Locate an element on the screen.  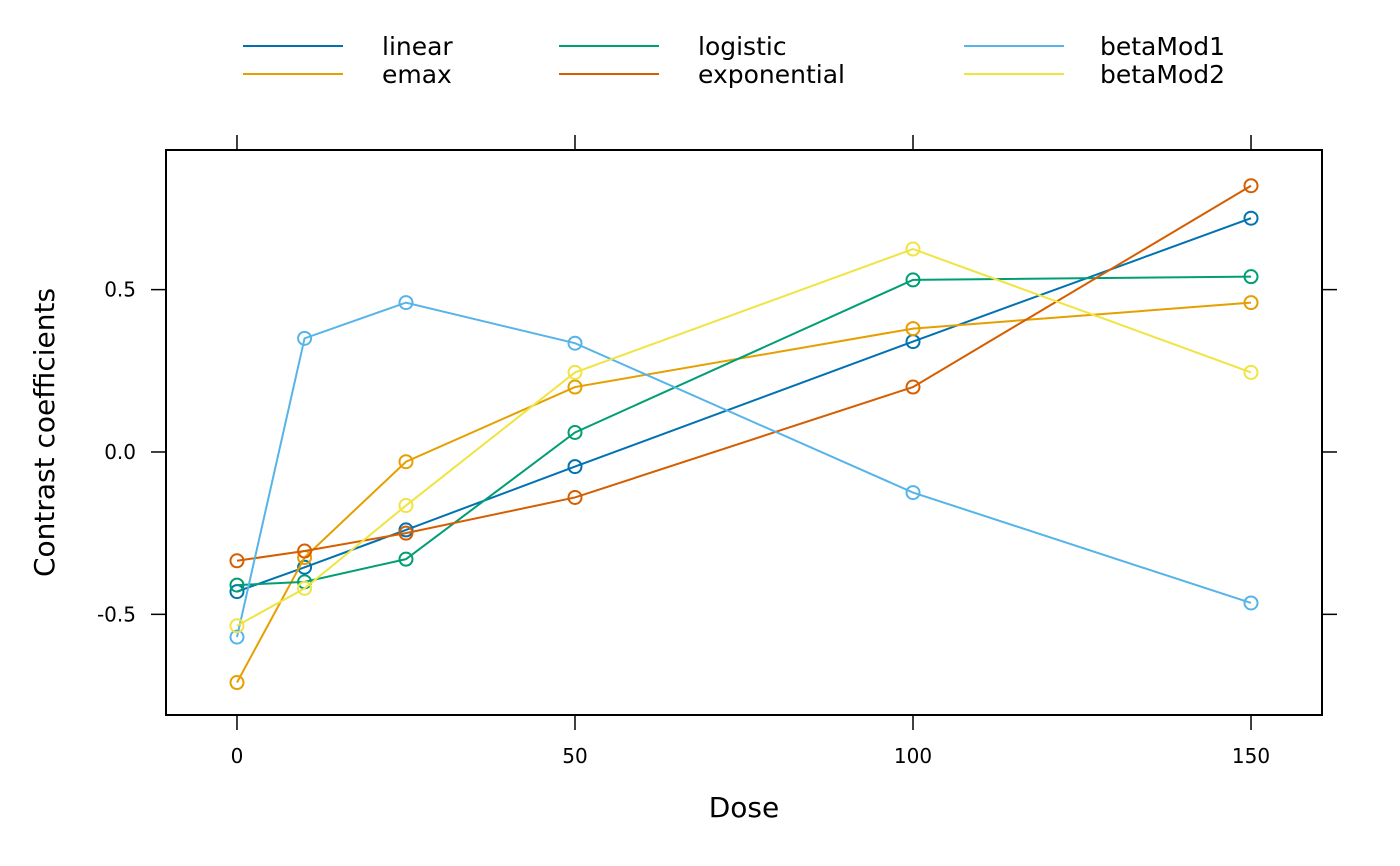
legend-label: betaMod1 is located at coordinates (1162, 46).